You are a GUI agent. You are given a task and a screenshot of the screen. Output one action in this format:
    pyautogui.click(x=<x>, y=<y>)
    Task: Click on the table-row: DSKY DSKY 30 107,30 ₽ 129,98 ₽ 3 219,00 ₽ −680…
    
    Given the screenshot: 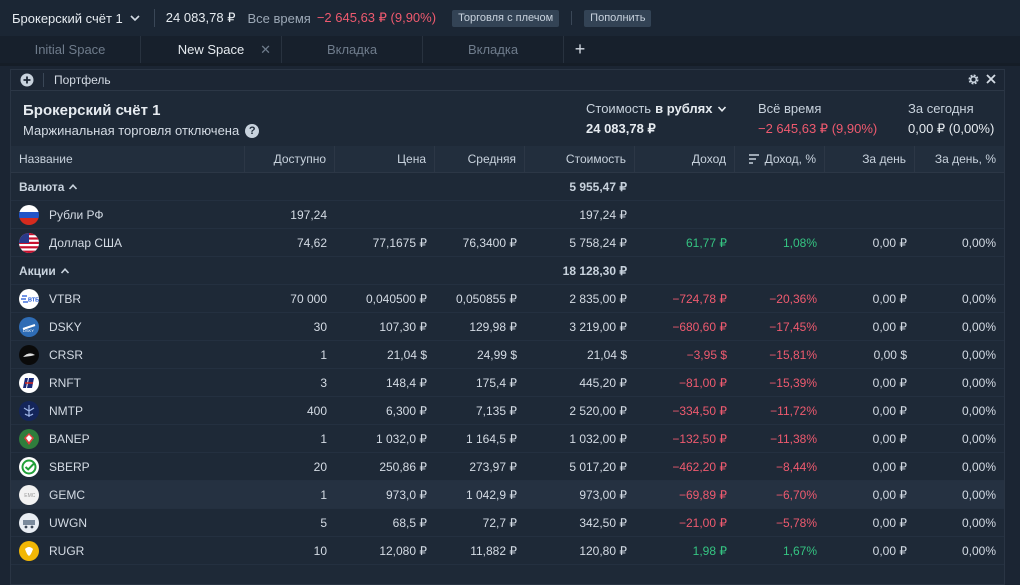 What is the action you would take?
    pyautogui.click(x=507, y=327)
    